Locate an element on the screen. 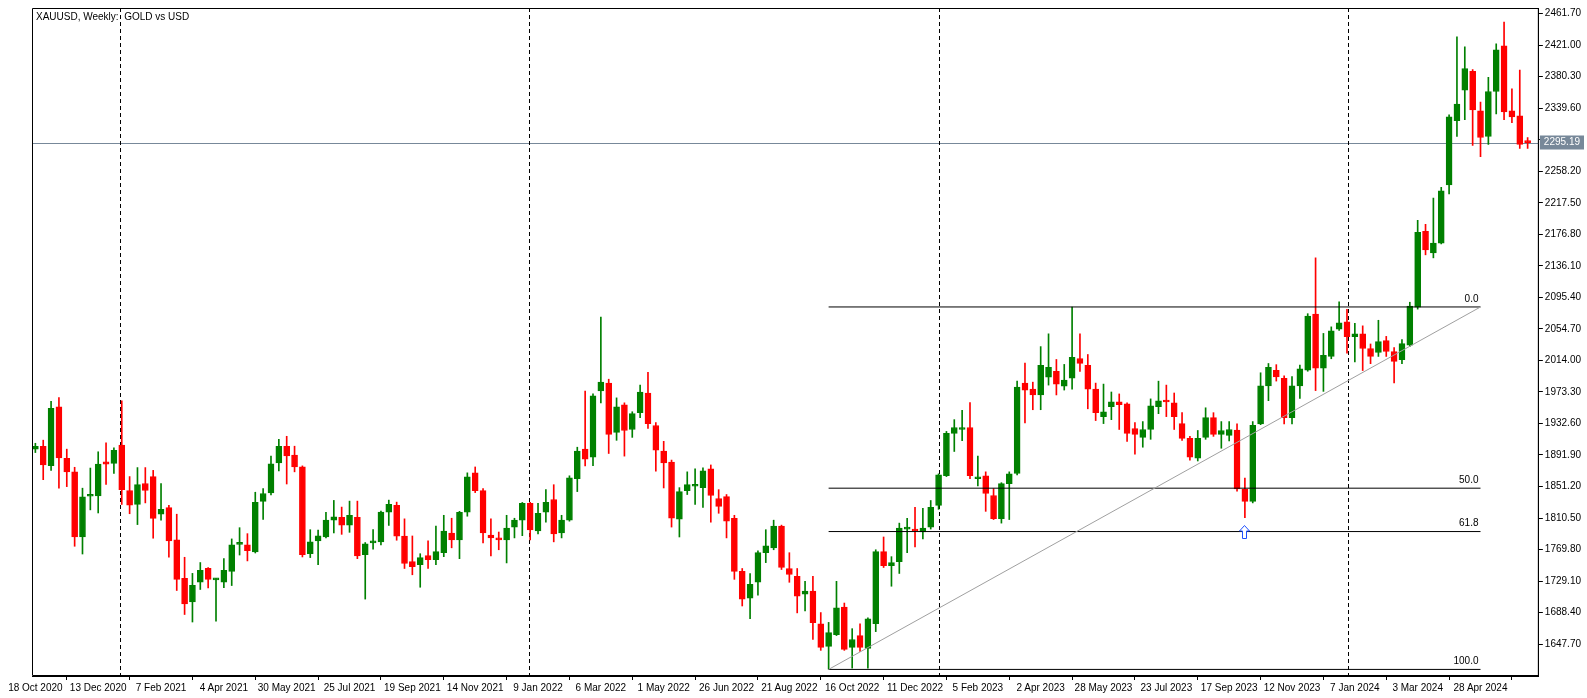  x-tick-label: 3 Mar 2024 is located at coordinates (1418, 687).